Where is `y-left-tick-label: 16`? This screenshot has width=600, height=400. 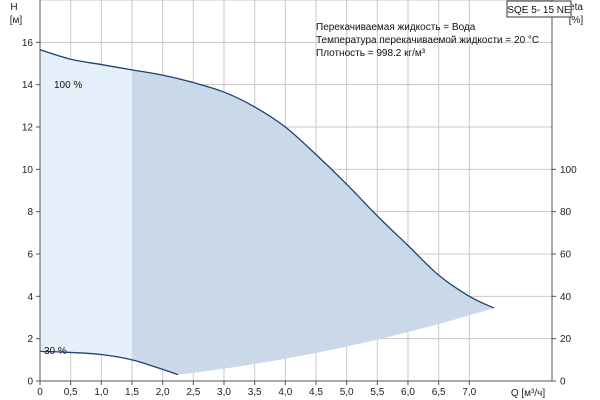
y-left-tick-label: 16 is located at coordinates (28, 43).